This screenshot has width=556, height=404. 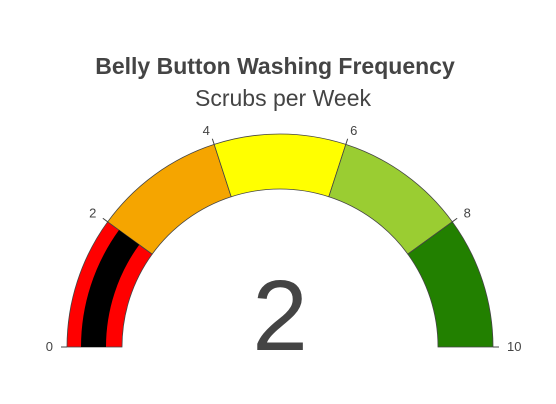 I want to click on gauge-tick-label-1: 2, so click(x=92, y=213).